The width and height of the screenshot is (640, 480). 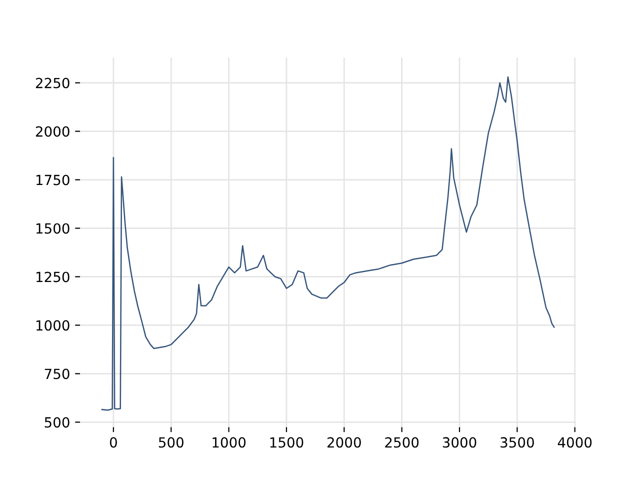 What do you see at coordinates (57, 374) in the screenshot?
I see `y-tick-label: 750` at bounding box center [57, 374].